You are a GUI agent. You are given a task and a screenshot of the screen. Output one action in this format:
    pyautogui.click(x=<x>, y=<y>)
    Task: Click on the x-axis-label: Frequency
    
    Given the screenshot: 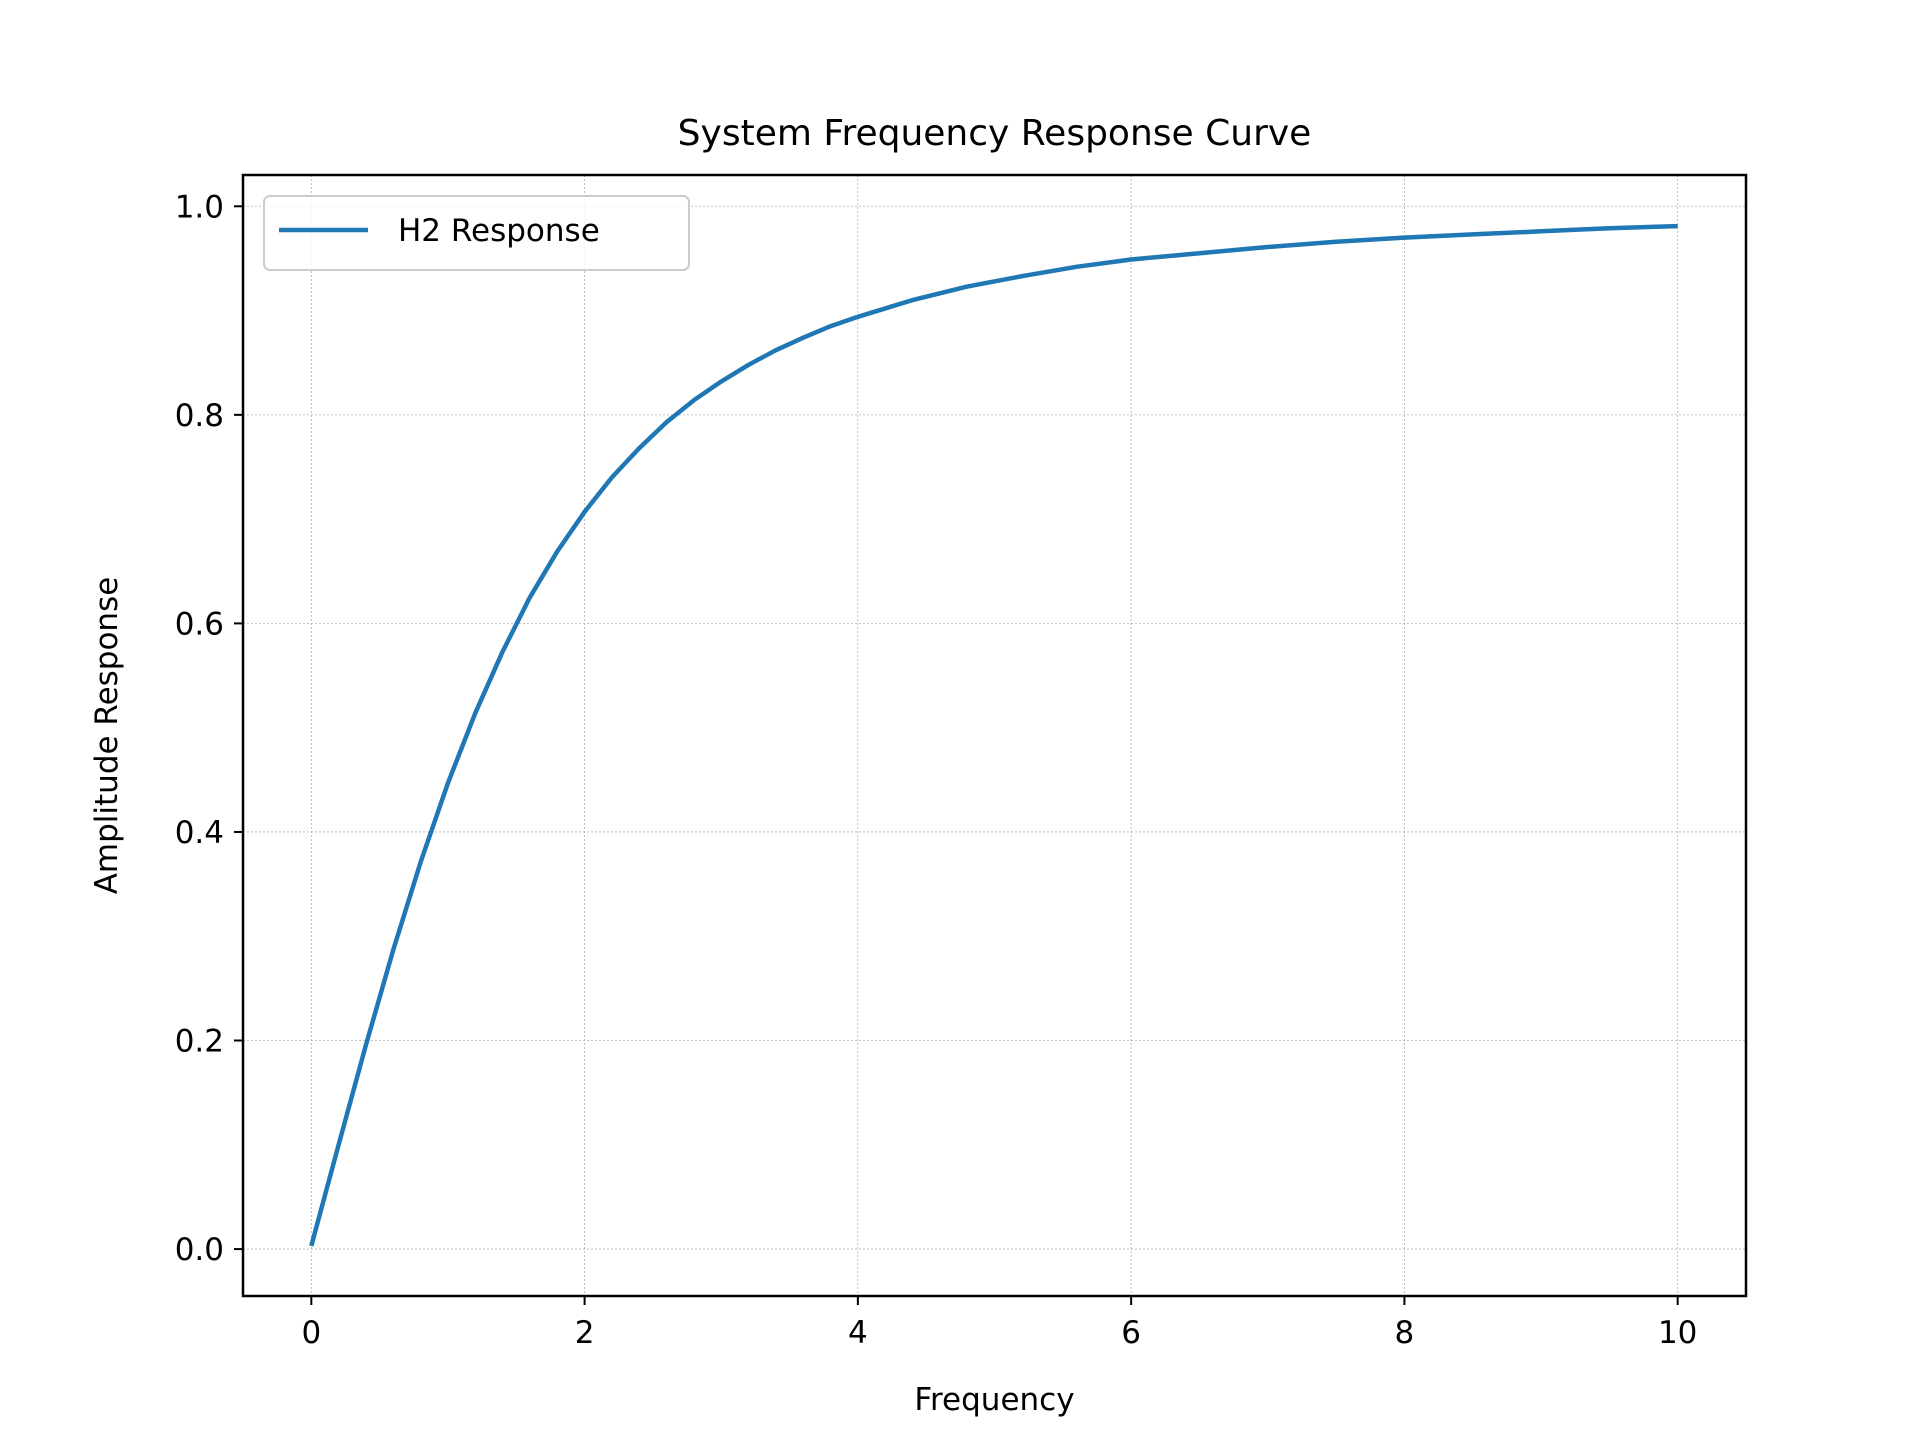 What is the action you would take?
    pyautogui.click(x=994, y=1400)
    